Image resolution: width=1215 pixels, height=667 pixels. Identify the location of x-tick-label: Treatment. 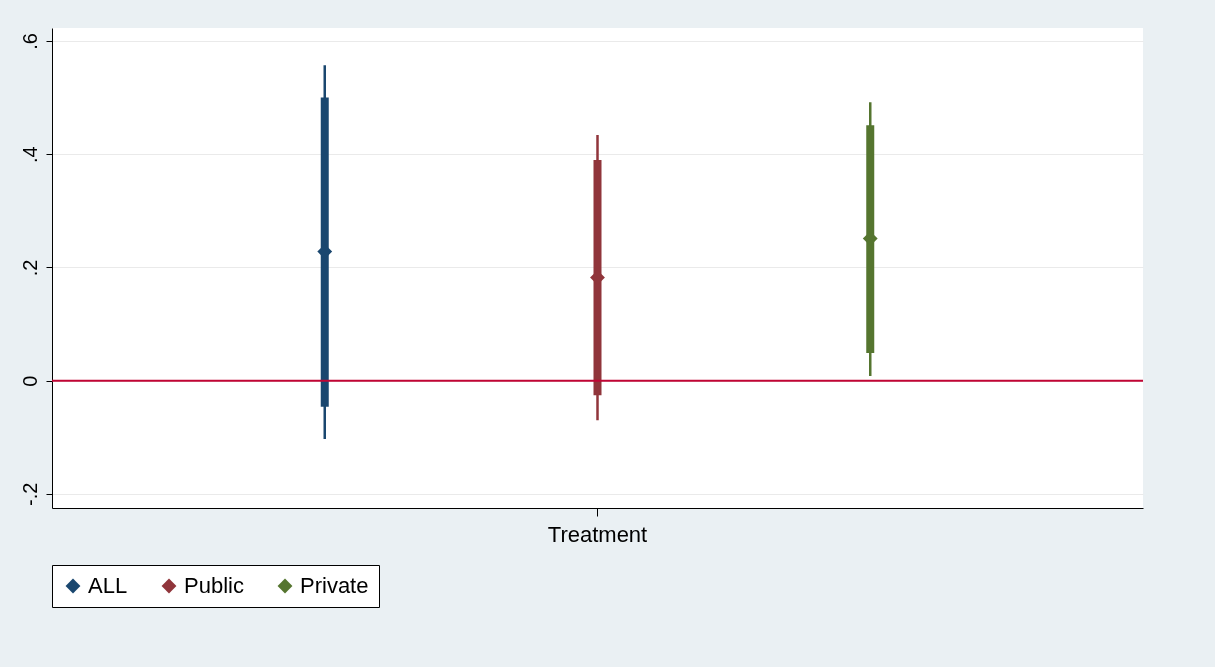
(597, 534).